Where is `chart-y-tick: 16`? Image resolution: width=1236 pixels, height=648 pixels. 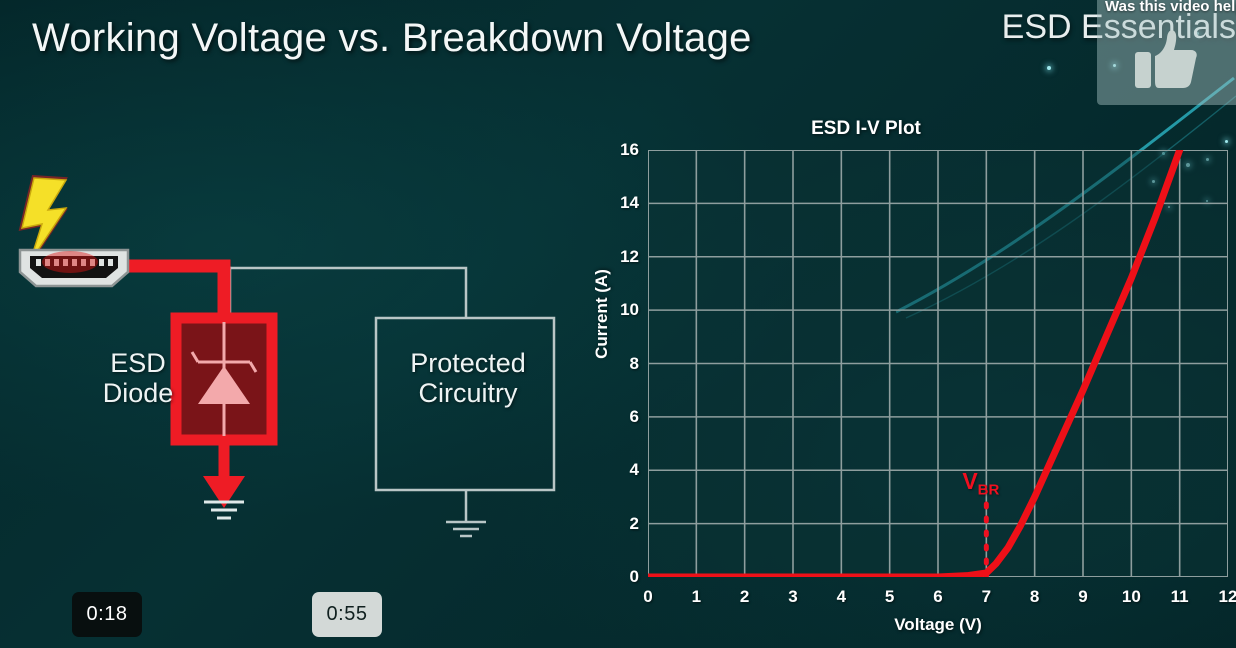 chart-y-tick: 16 is located at coordinates (629, 149).